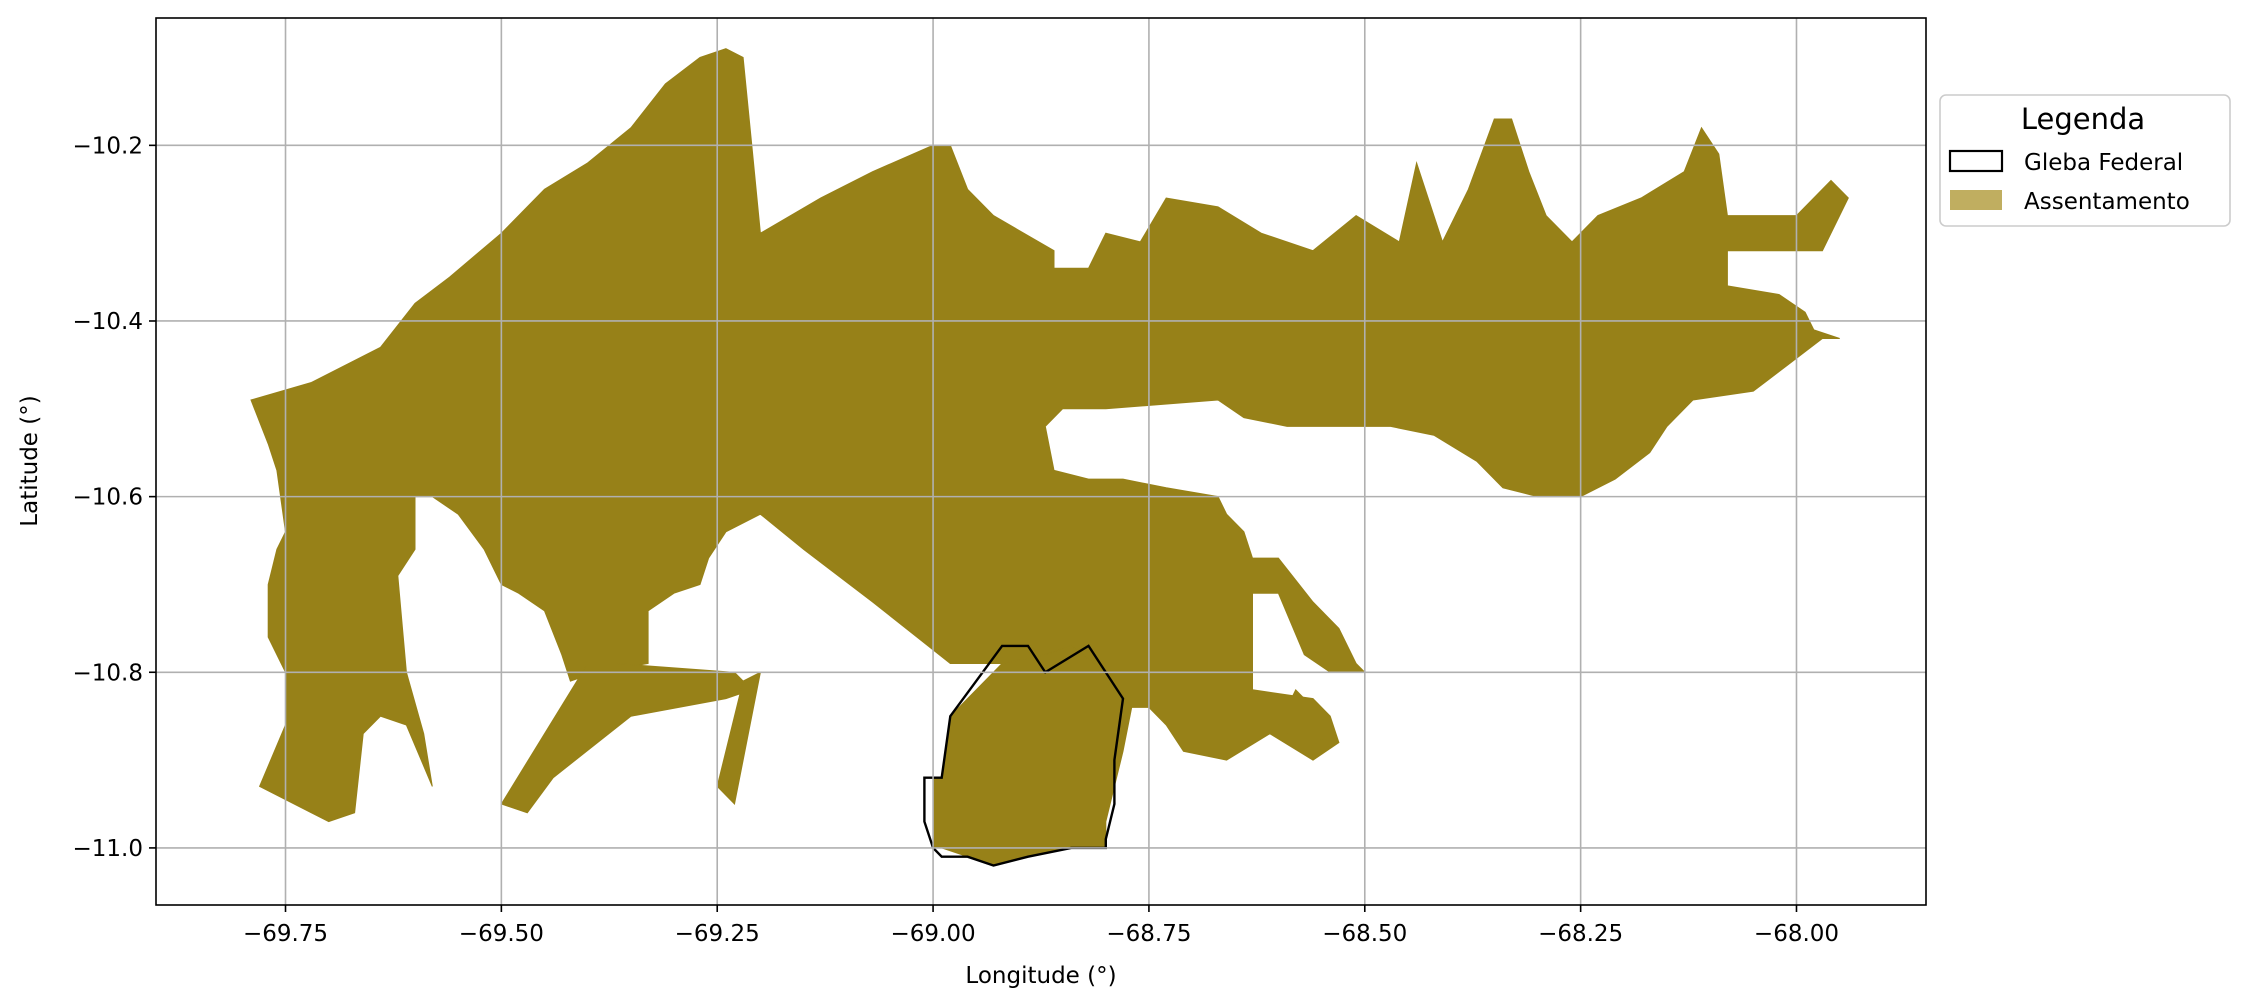 This screenshot has height=1006, width=2246. What do you see at coordinates (1580, 934) in the screenshot?
I see `x-tick-label: −68.25` at bounding box center [1580, 934].